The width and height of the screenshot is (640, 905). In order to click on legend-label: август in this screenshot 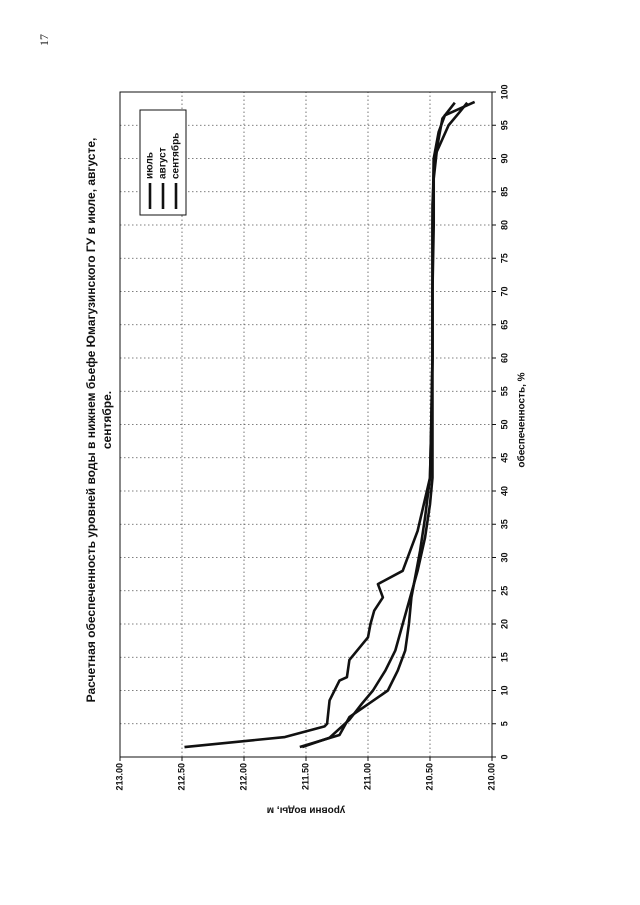, I will do `click(163, 163)`.